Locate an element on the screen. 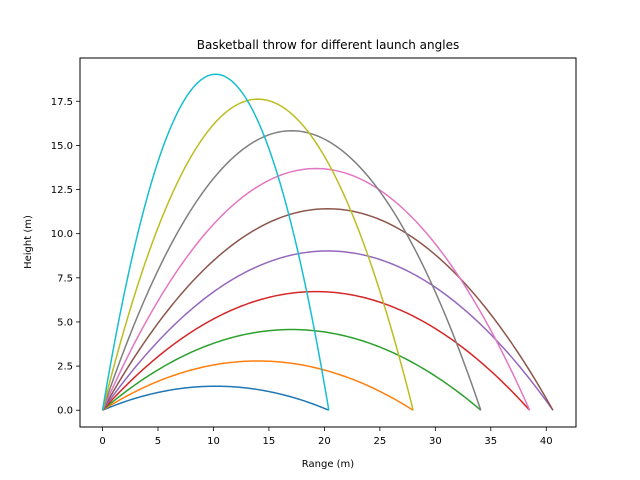  x-axis-label: Range (m) is located at coordinates (328, 464).